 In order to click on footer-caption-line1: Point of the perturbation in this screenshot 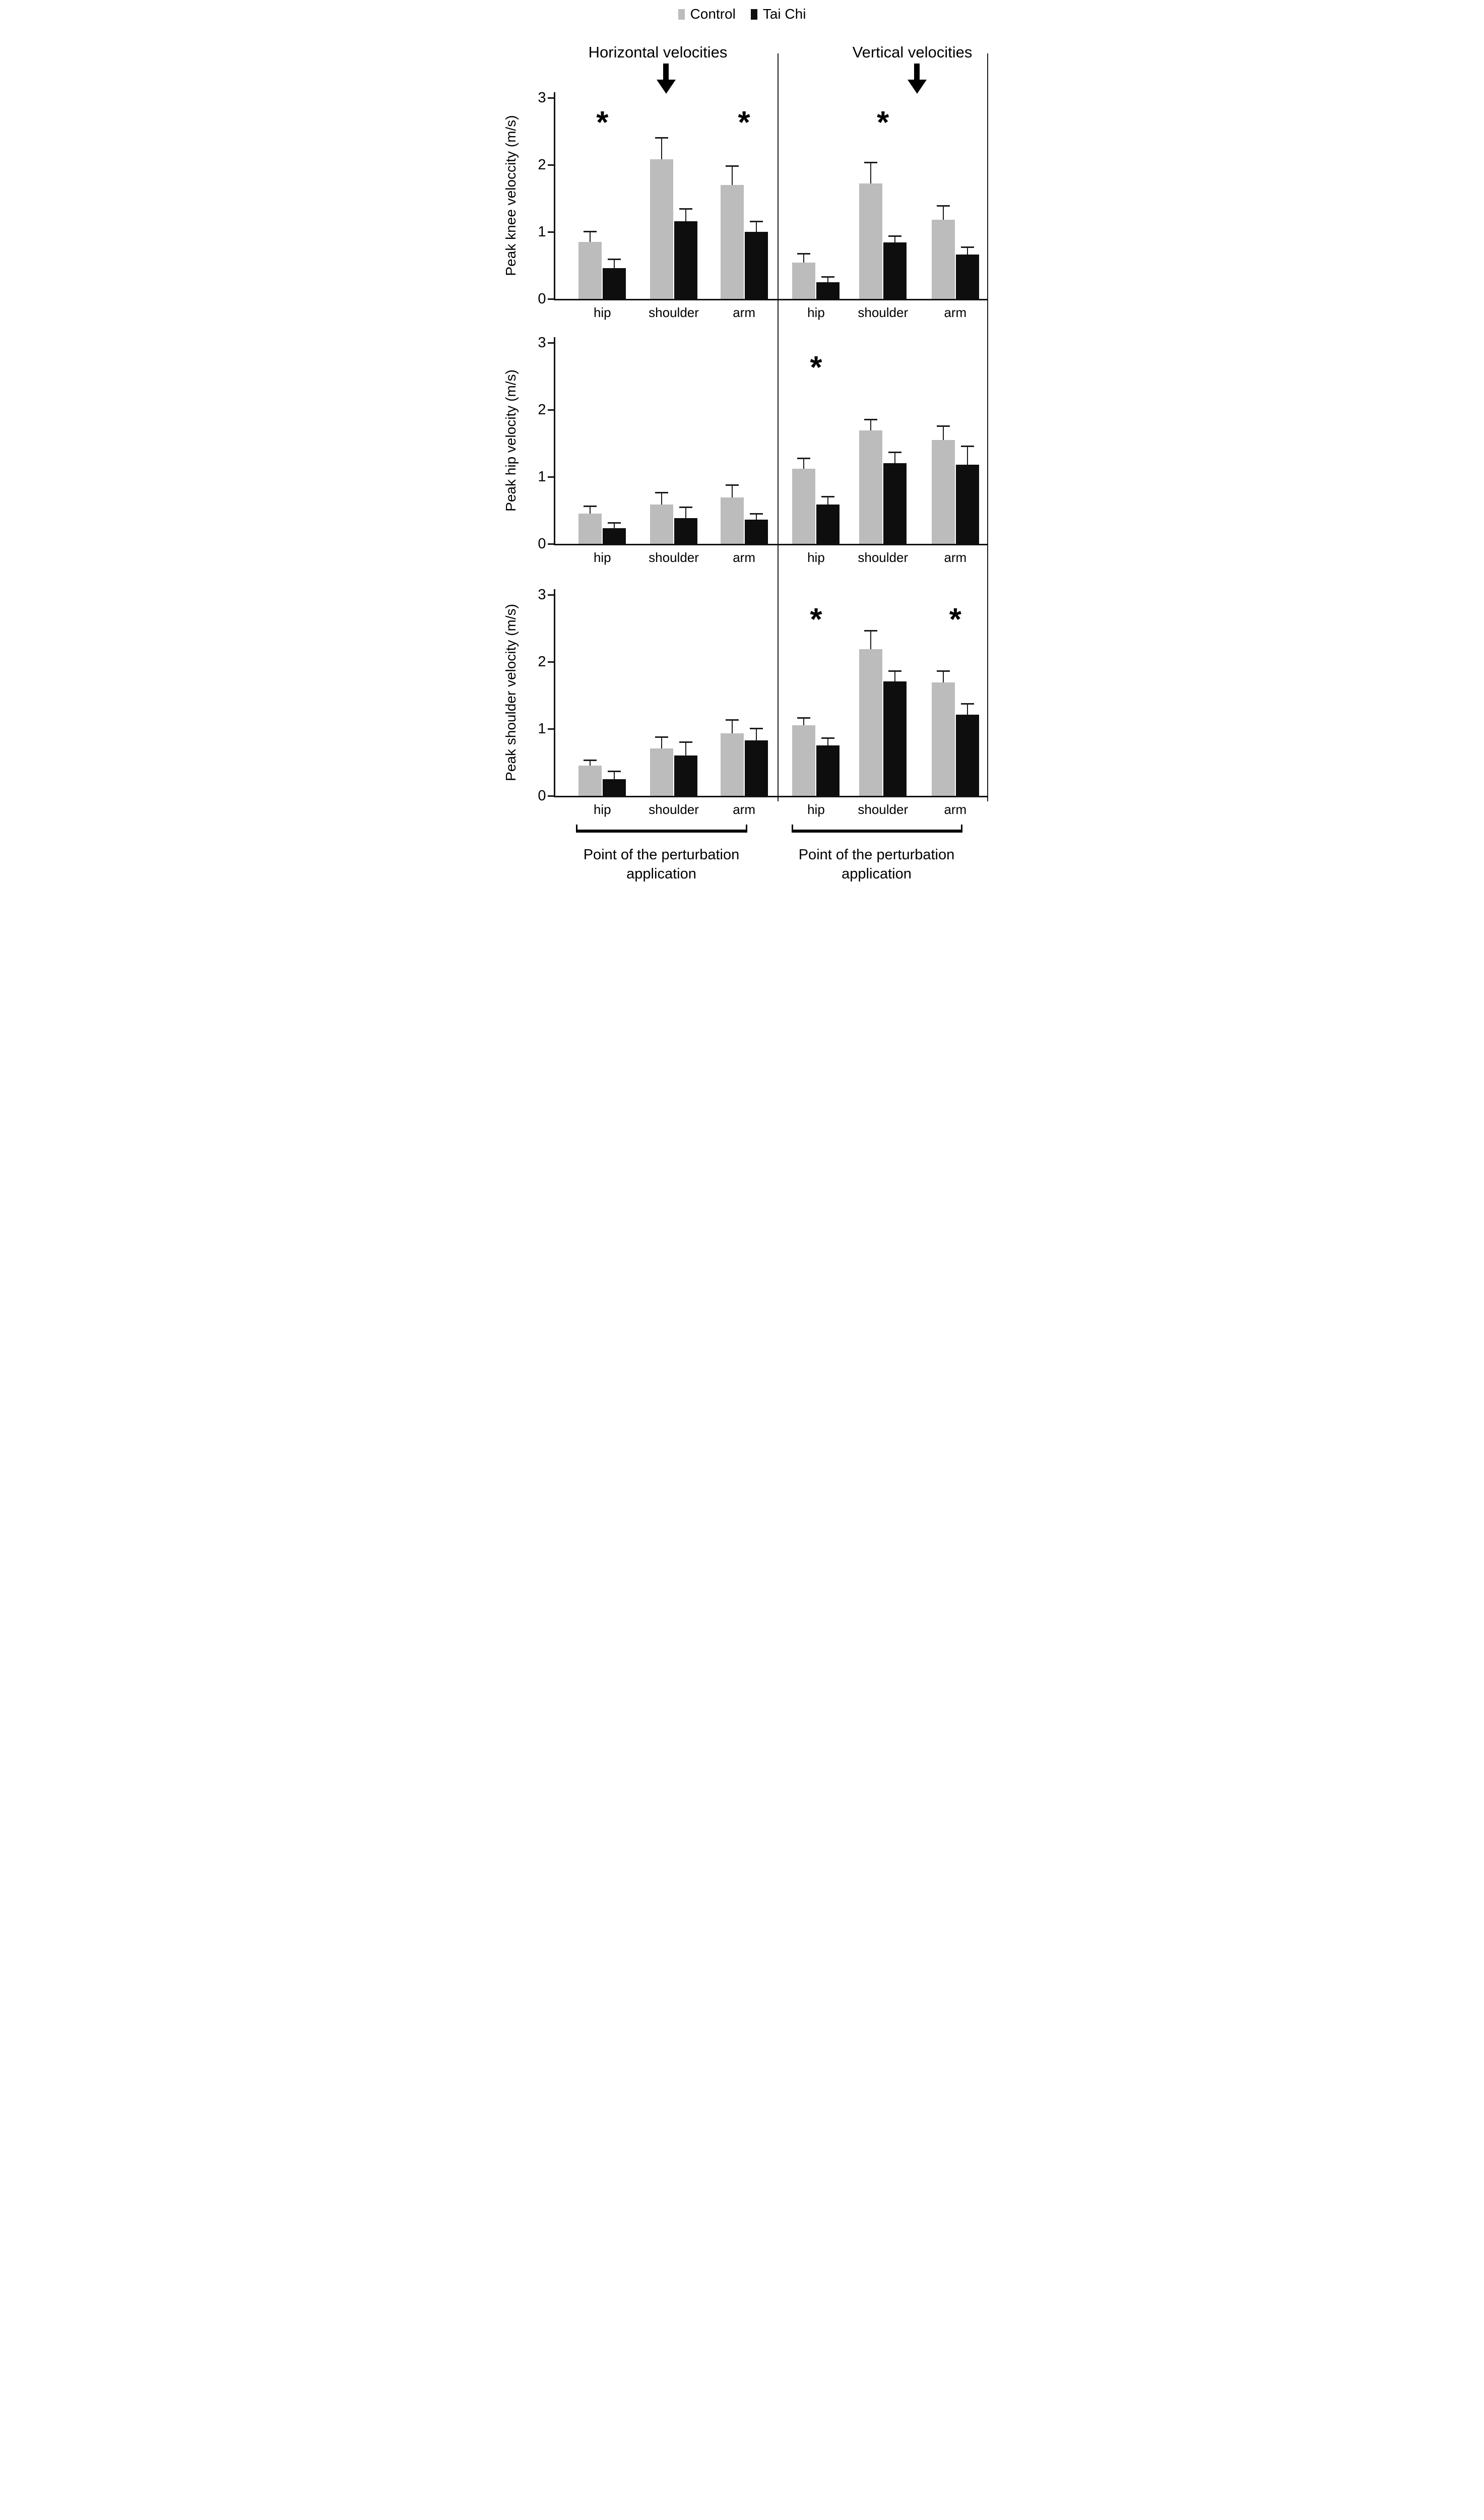, I will do `click(877, 855)`.